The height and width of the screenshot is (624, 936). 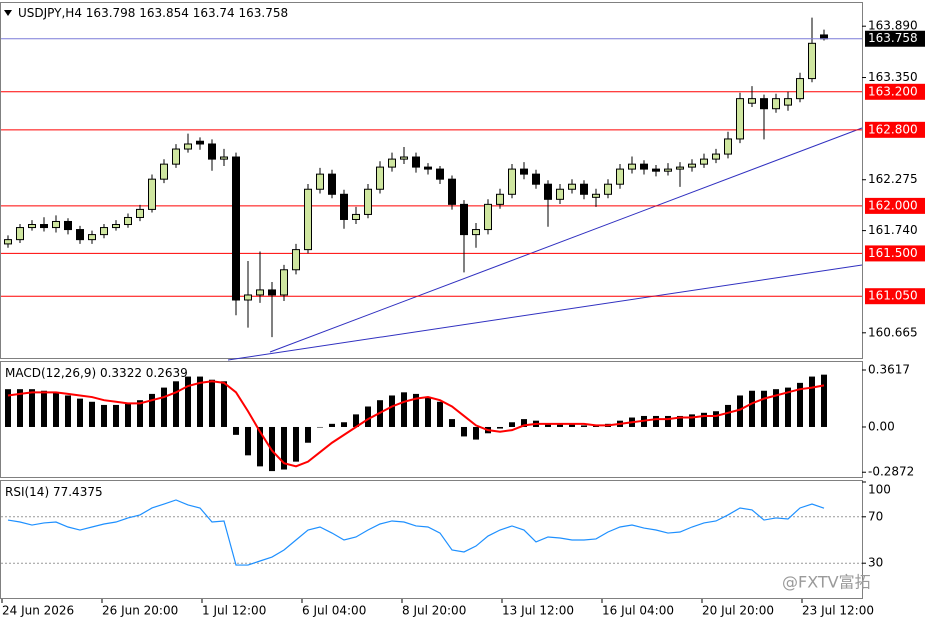 I want to click on menu-triangle, so click(x=8, y=13).